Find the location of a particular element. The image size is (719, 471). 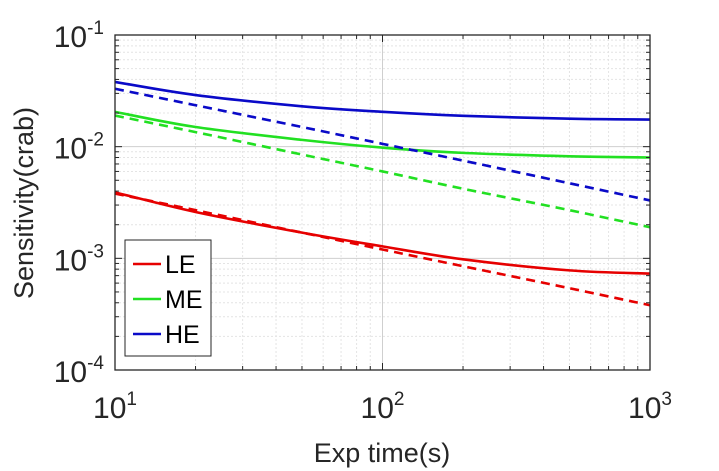

legend-label-he: HE is located at coordinates (182, 335).